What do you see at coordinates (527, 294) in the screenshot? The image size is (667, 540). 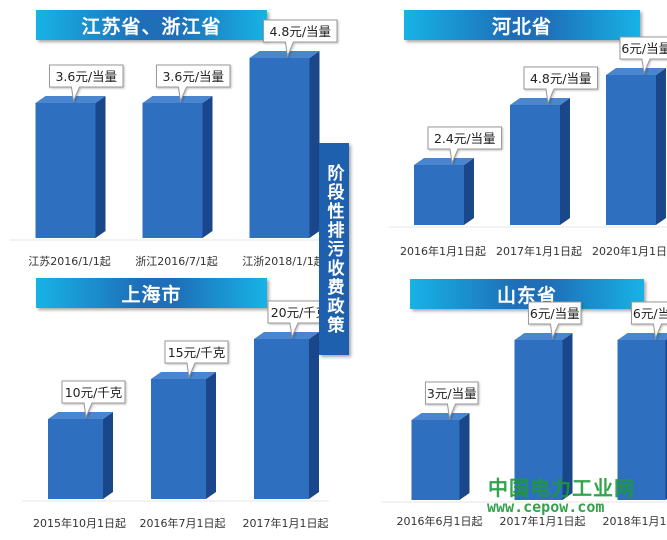 I see `panel-title-shandong: 山东省` at bounding box center [527, 294].